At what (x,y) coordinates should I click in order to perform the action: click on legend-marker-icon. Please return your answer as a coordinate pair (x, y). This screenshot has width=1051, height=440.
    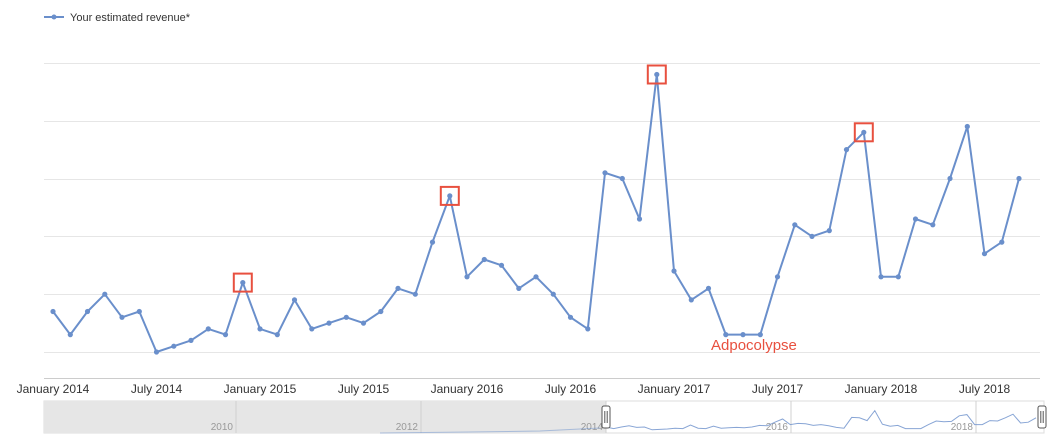
    Looking at the image, I should click on (54, 17).